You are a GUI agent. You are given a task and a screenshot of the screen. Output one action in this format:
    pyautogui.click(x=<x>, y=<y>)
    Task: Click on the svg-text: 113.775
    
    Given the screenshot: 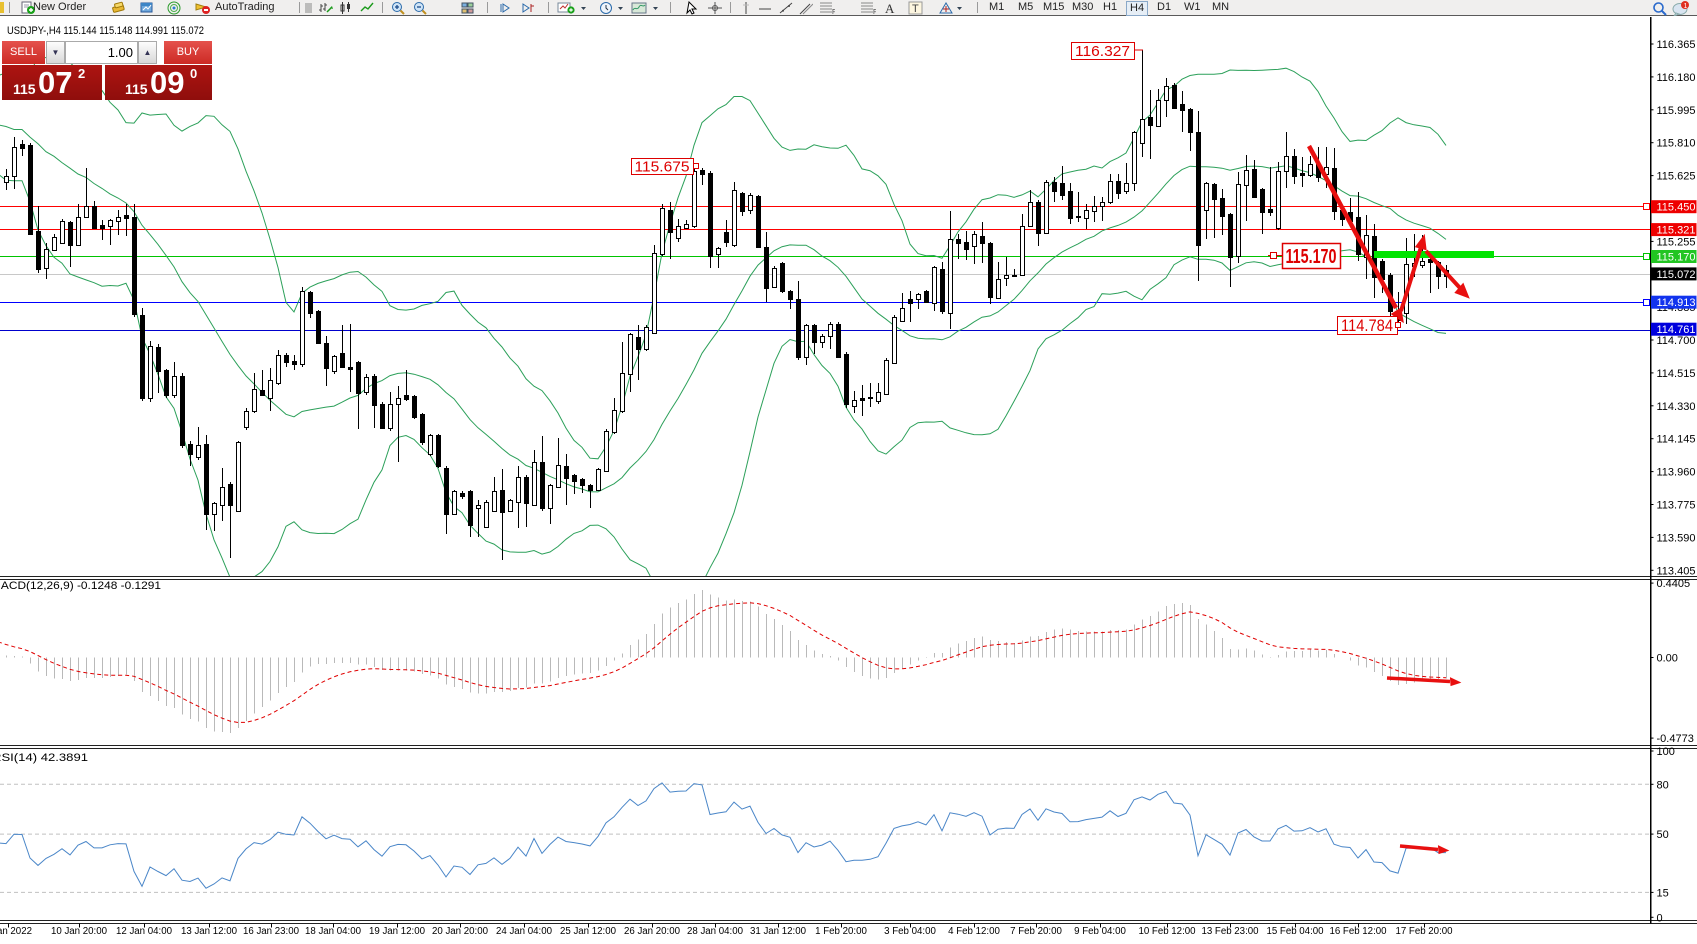 What is the action you would take?
    pyautogui.click(x=1676, y=506)
    